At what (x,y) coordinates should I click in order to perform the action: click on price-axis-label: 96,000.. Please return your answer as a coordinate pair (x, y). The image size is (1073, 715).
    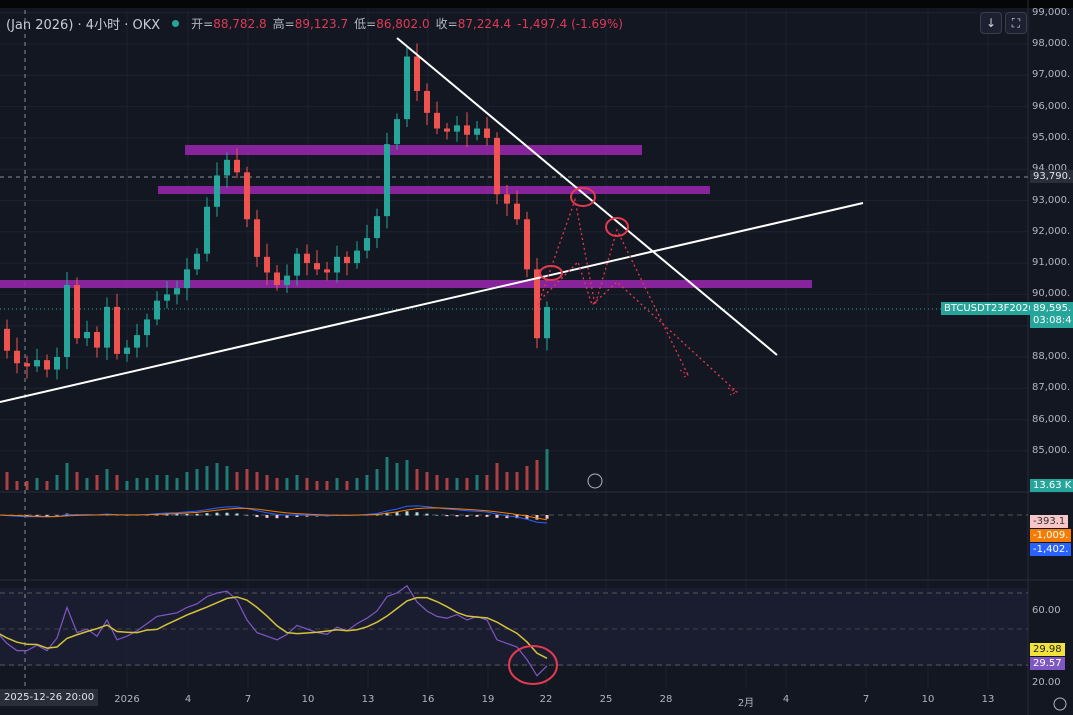
    Looking at the image, I should click on (1051, 106).